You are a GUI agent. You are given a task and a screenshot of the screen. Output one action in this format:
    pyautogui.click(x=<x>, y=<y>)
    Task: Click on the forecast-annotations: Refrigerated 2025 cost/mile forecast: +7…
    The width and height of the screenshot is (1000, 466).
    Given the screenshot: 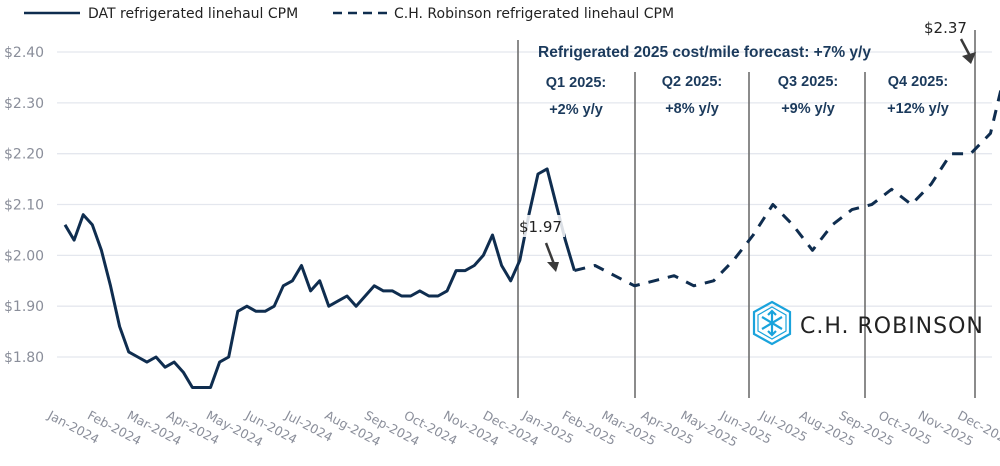 What is the action you would take?
    pyautogui.click(x=743, y=81)
    